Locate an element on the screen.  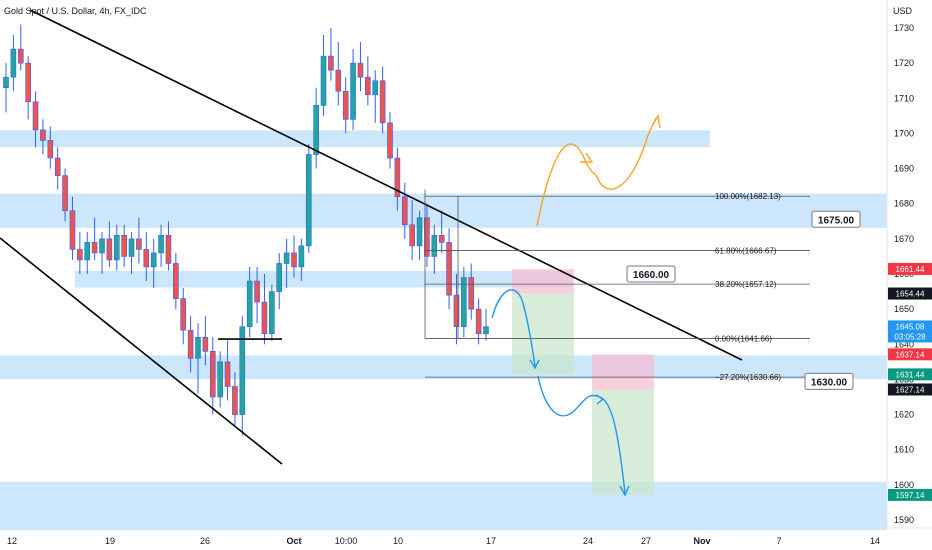
callout-box is located at coordinates (836, 219).